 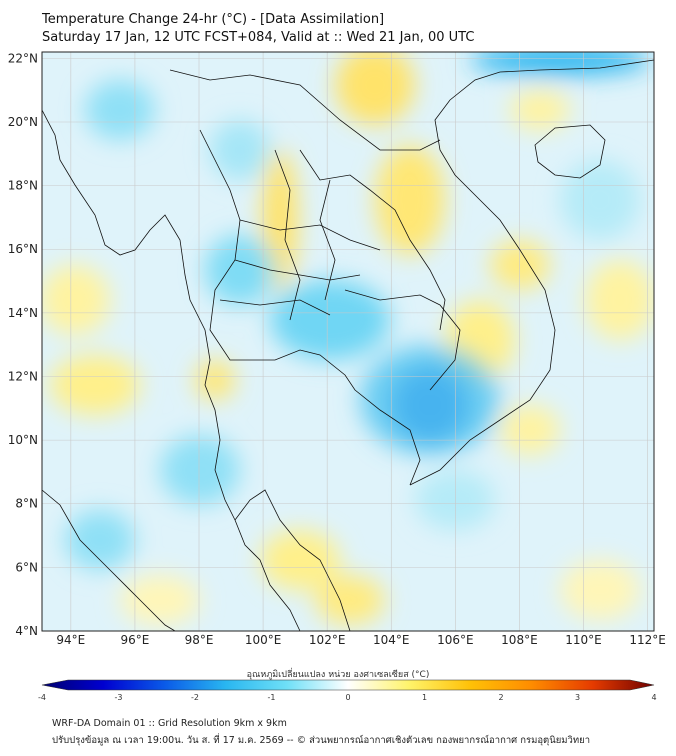 What do you see at coordinates (272, 697) in the screenshot?
I see `colorbar-tick-label: -1` at bounding box center [272, 697].